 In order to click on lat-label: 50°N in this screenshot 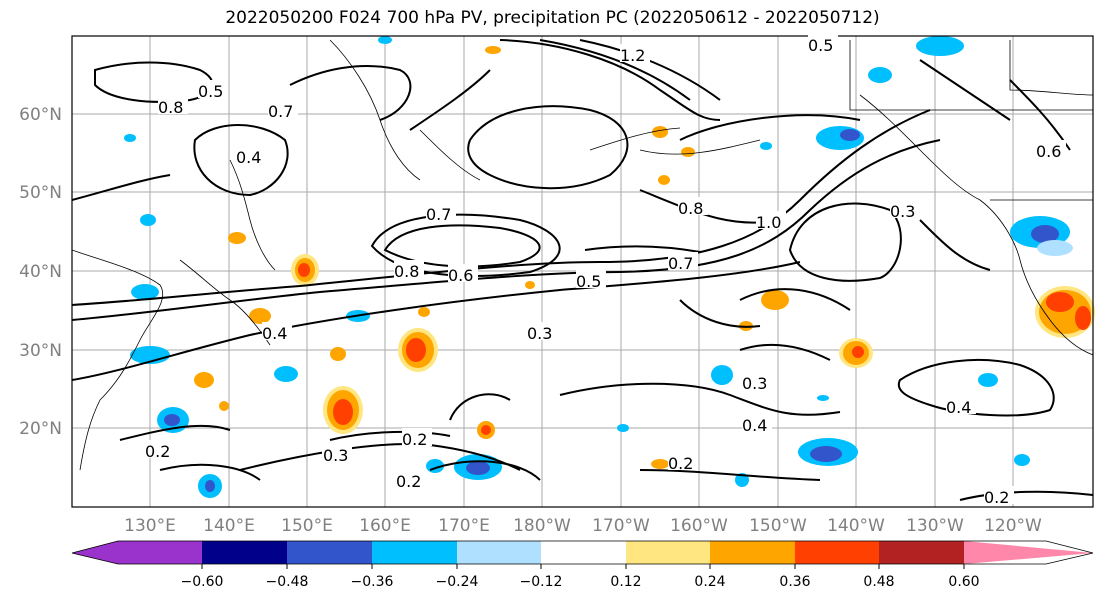, I will do `click(40, 193)`.